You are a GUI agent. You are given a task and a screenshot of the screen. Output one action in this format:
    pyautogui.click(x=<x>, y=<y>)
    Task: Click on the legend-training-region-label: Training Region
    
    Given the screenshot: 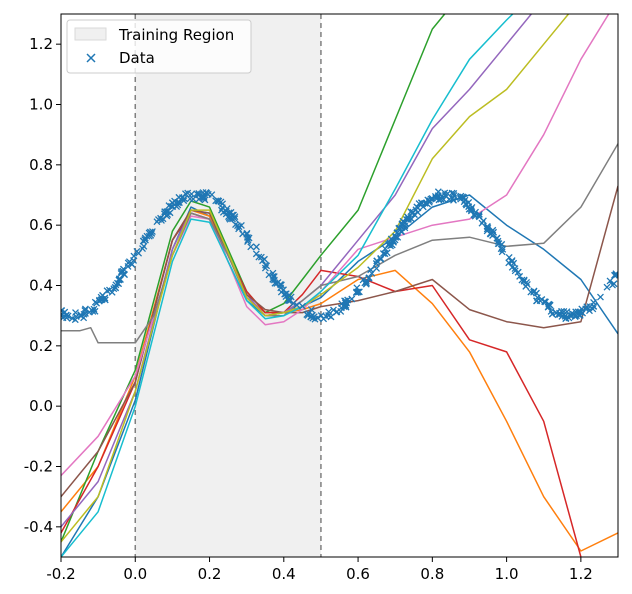 What is the action you would take?
    pyautogui.click(x=176, y=35)
    